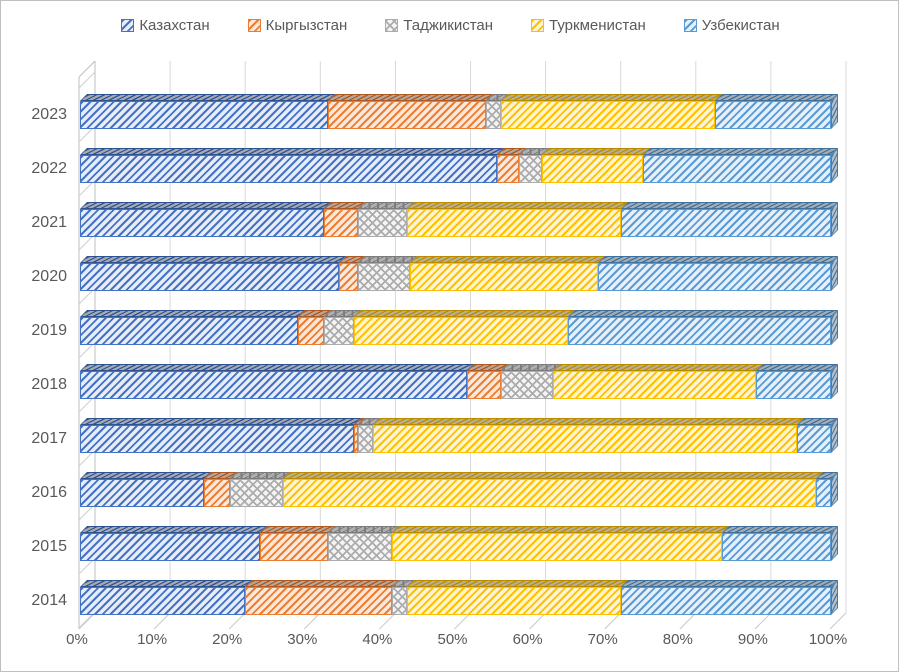 The image size is (899, 672). Describe the element at coordinates (306, 25) in the screenshot. I see `legend-label-kyrgyzstan: Кыргызстан` at that location.